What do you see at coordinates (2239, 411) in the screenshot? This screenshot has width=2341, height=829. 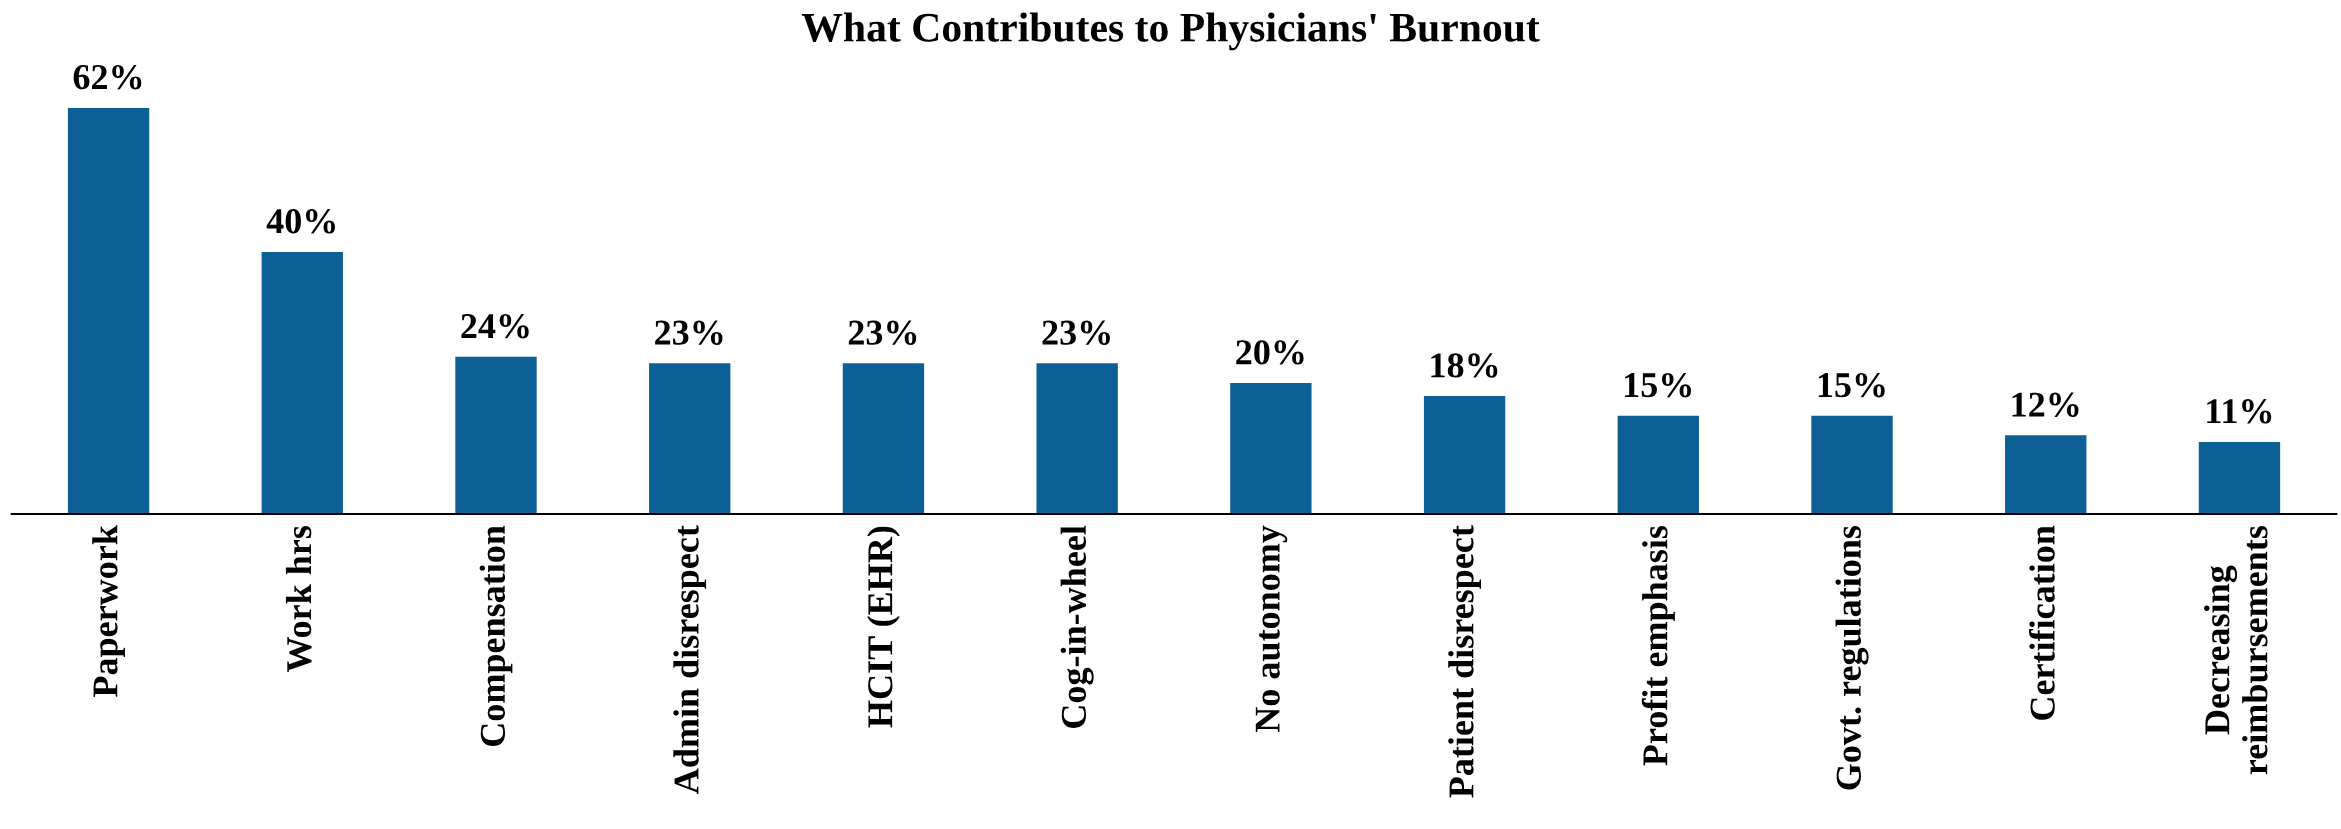 I see `data-label: 11%` at bounding box center [2239, 411].